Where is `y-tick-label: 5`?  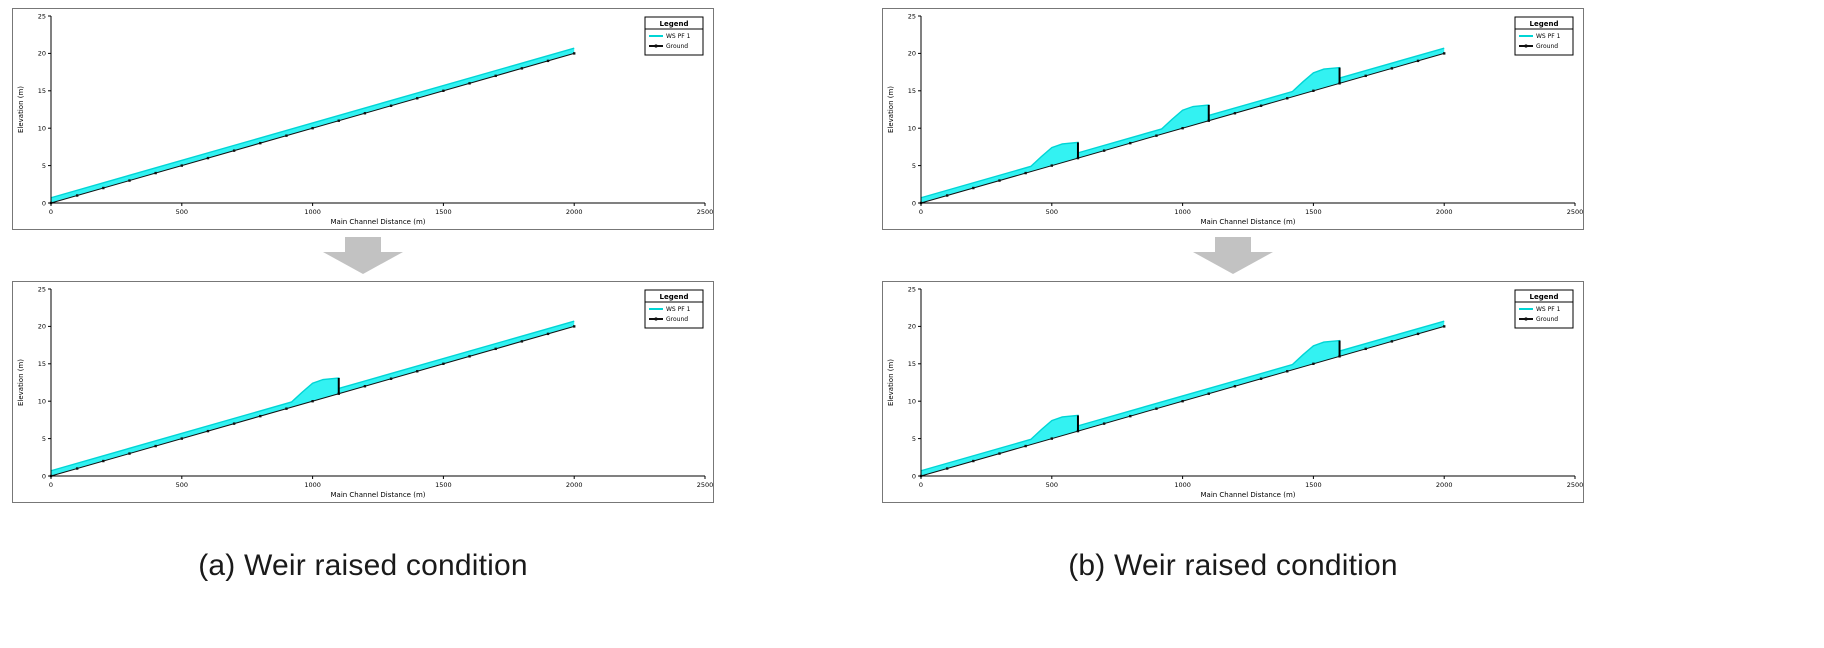 y-tick-label: 5 is located at coordinates (44, 166).